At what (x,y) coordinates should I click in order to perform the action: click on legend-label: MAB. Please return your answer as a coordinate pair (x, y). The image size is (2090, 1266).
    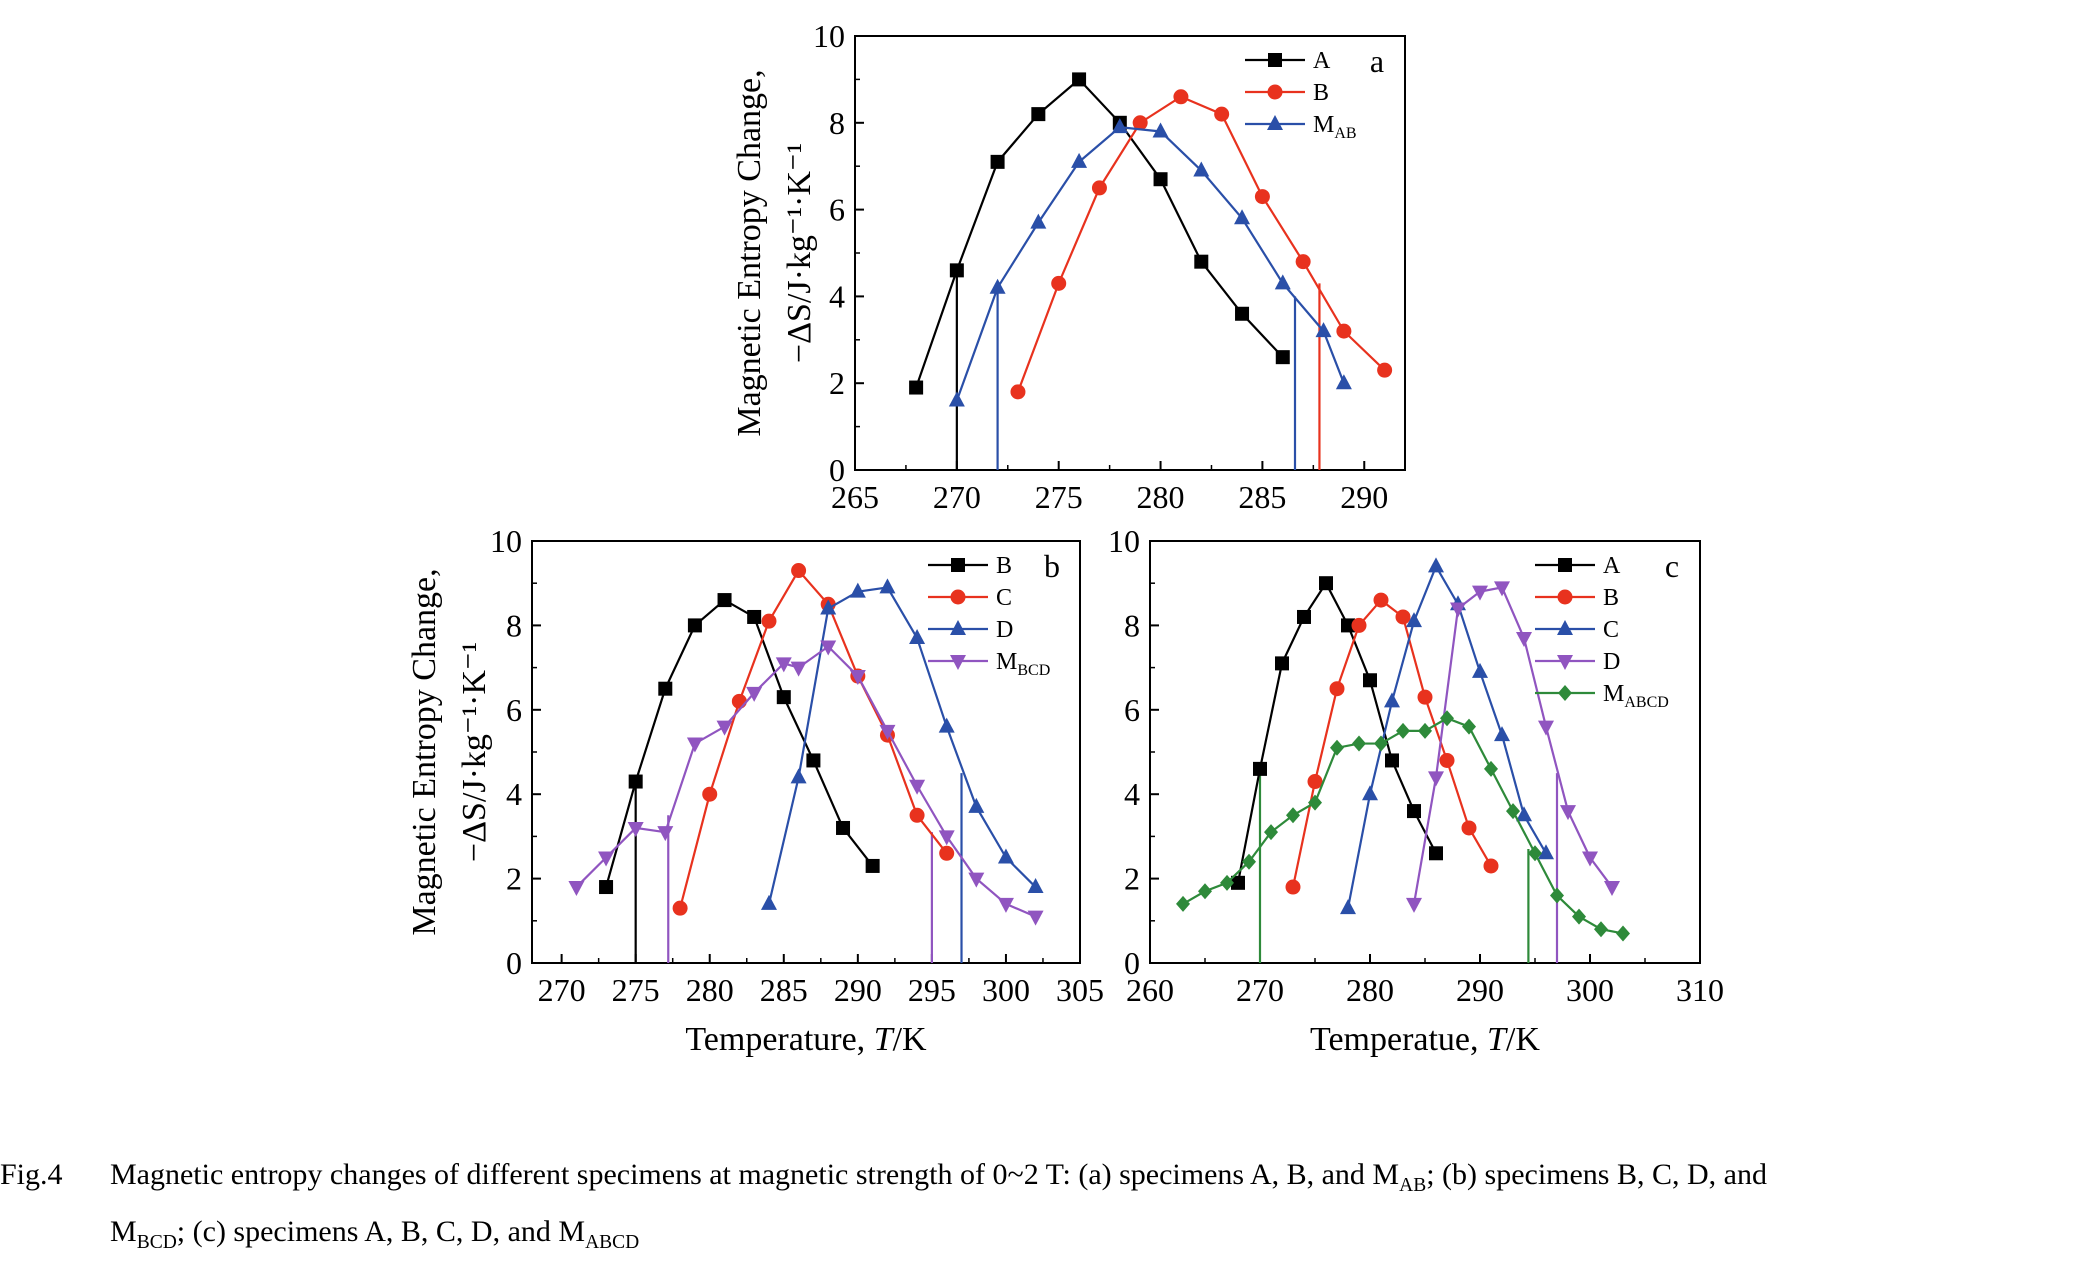
    Looking at the image, I should click on (1335, 127).